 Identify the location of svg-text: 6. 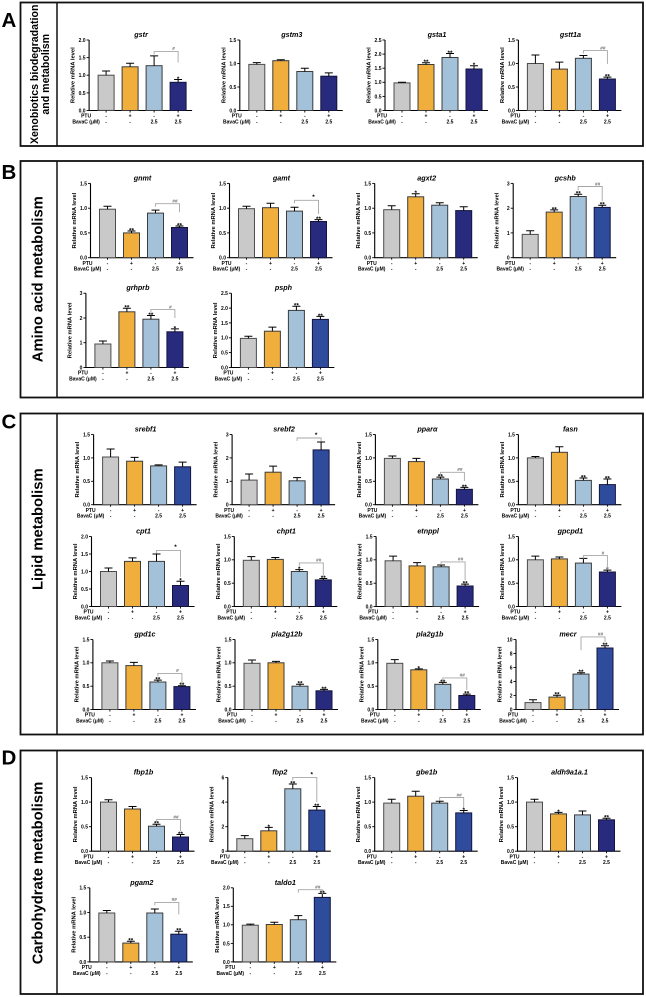
(511, 668).